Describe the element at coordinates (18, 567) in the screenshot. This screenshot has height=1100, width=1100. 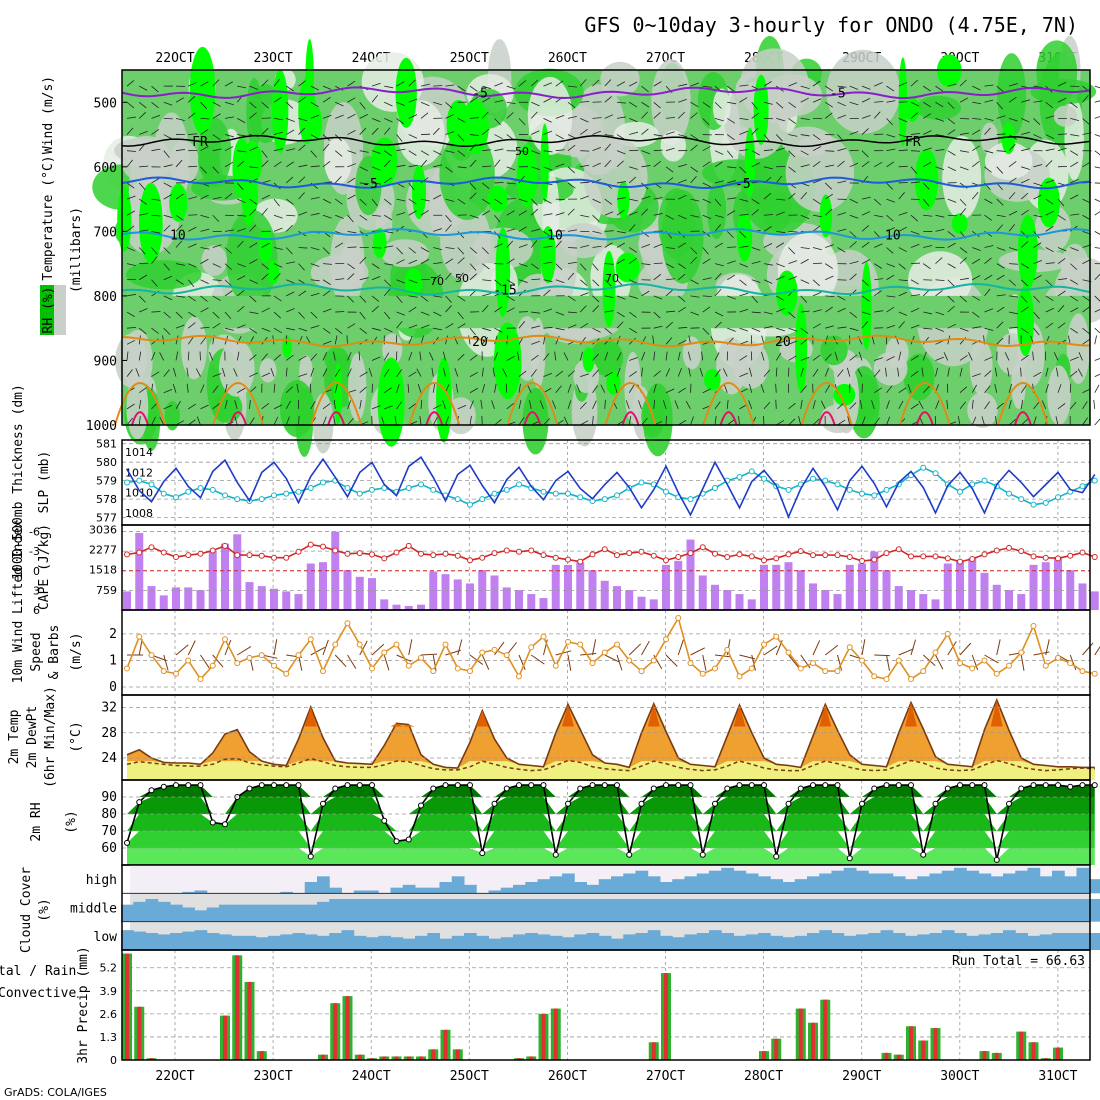
I see `lifted-index-label: Lifted Index` at that location.